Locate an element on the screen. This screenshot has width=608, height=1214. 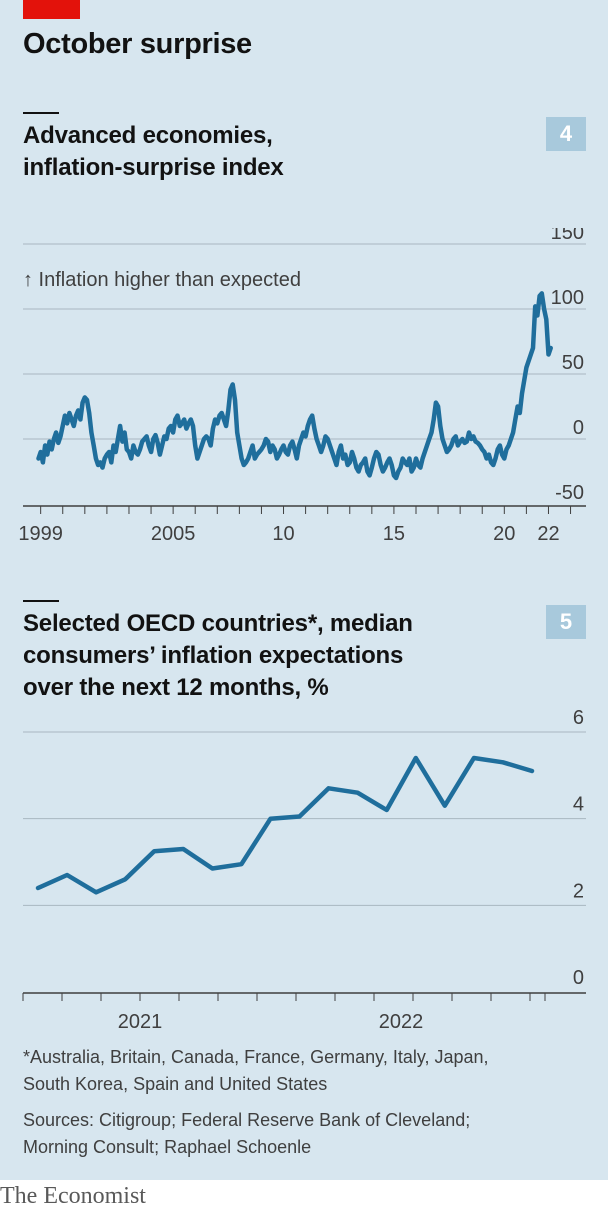
chart2-series-line is located at coordinates (285, 825).